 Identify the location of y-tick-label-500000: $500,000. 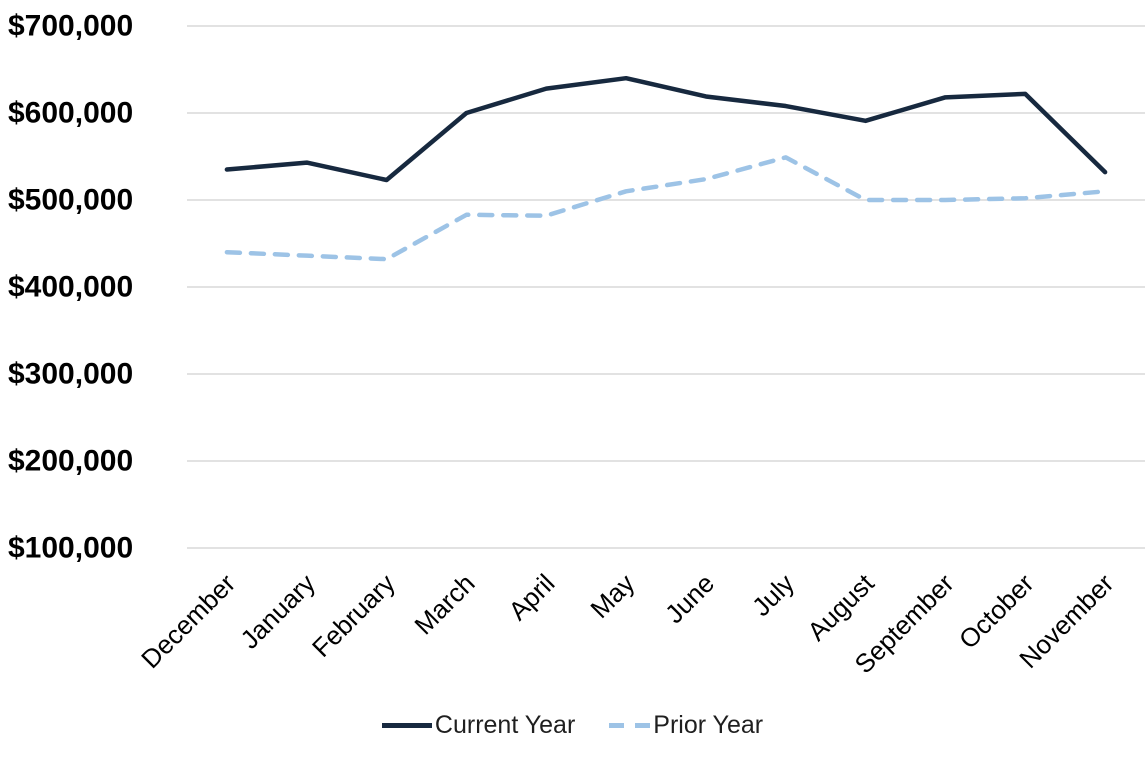
(70, 200).